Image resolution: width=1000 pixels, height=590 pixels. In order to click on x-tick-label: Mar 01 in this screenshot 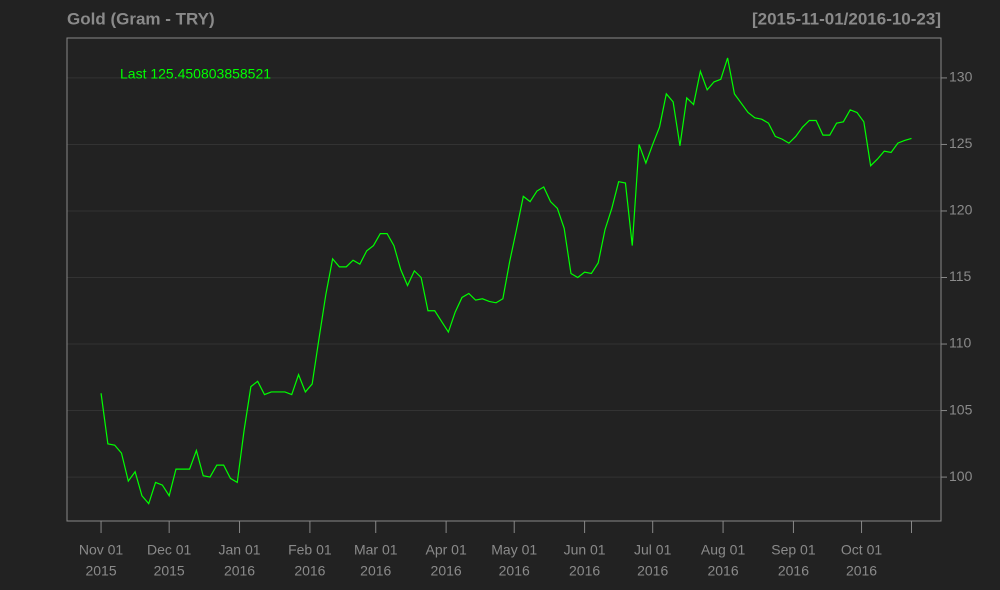, I will do `click(376, 550)`.